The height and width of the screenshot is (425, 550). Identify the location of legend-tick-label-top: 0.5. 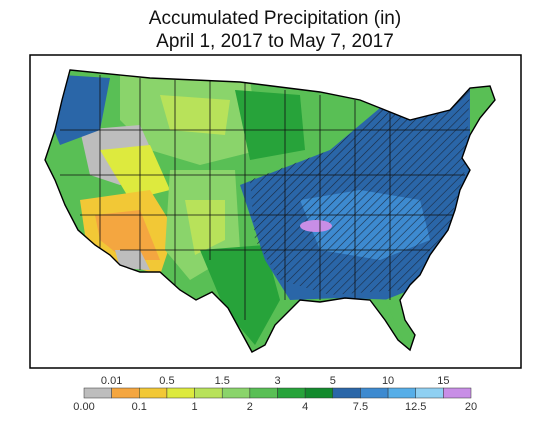
(166, 381).